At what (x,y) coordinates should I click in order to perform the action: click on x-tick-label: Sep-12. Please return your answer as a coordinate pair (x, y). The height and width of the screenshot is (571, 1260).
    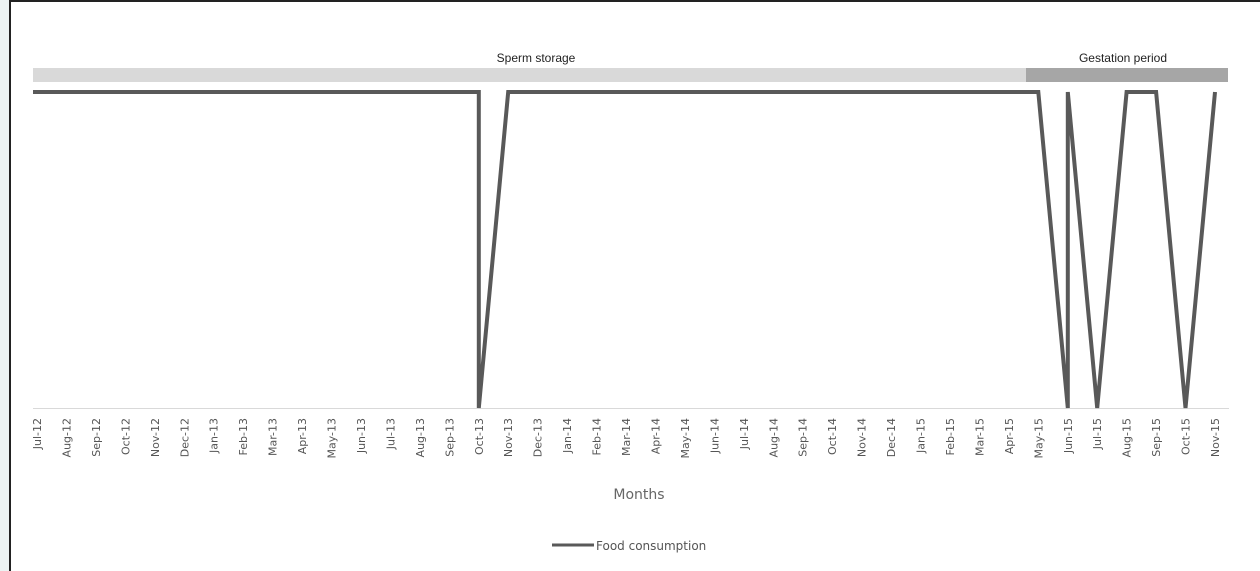
    Looking at the image, I should click on (96, 437).